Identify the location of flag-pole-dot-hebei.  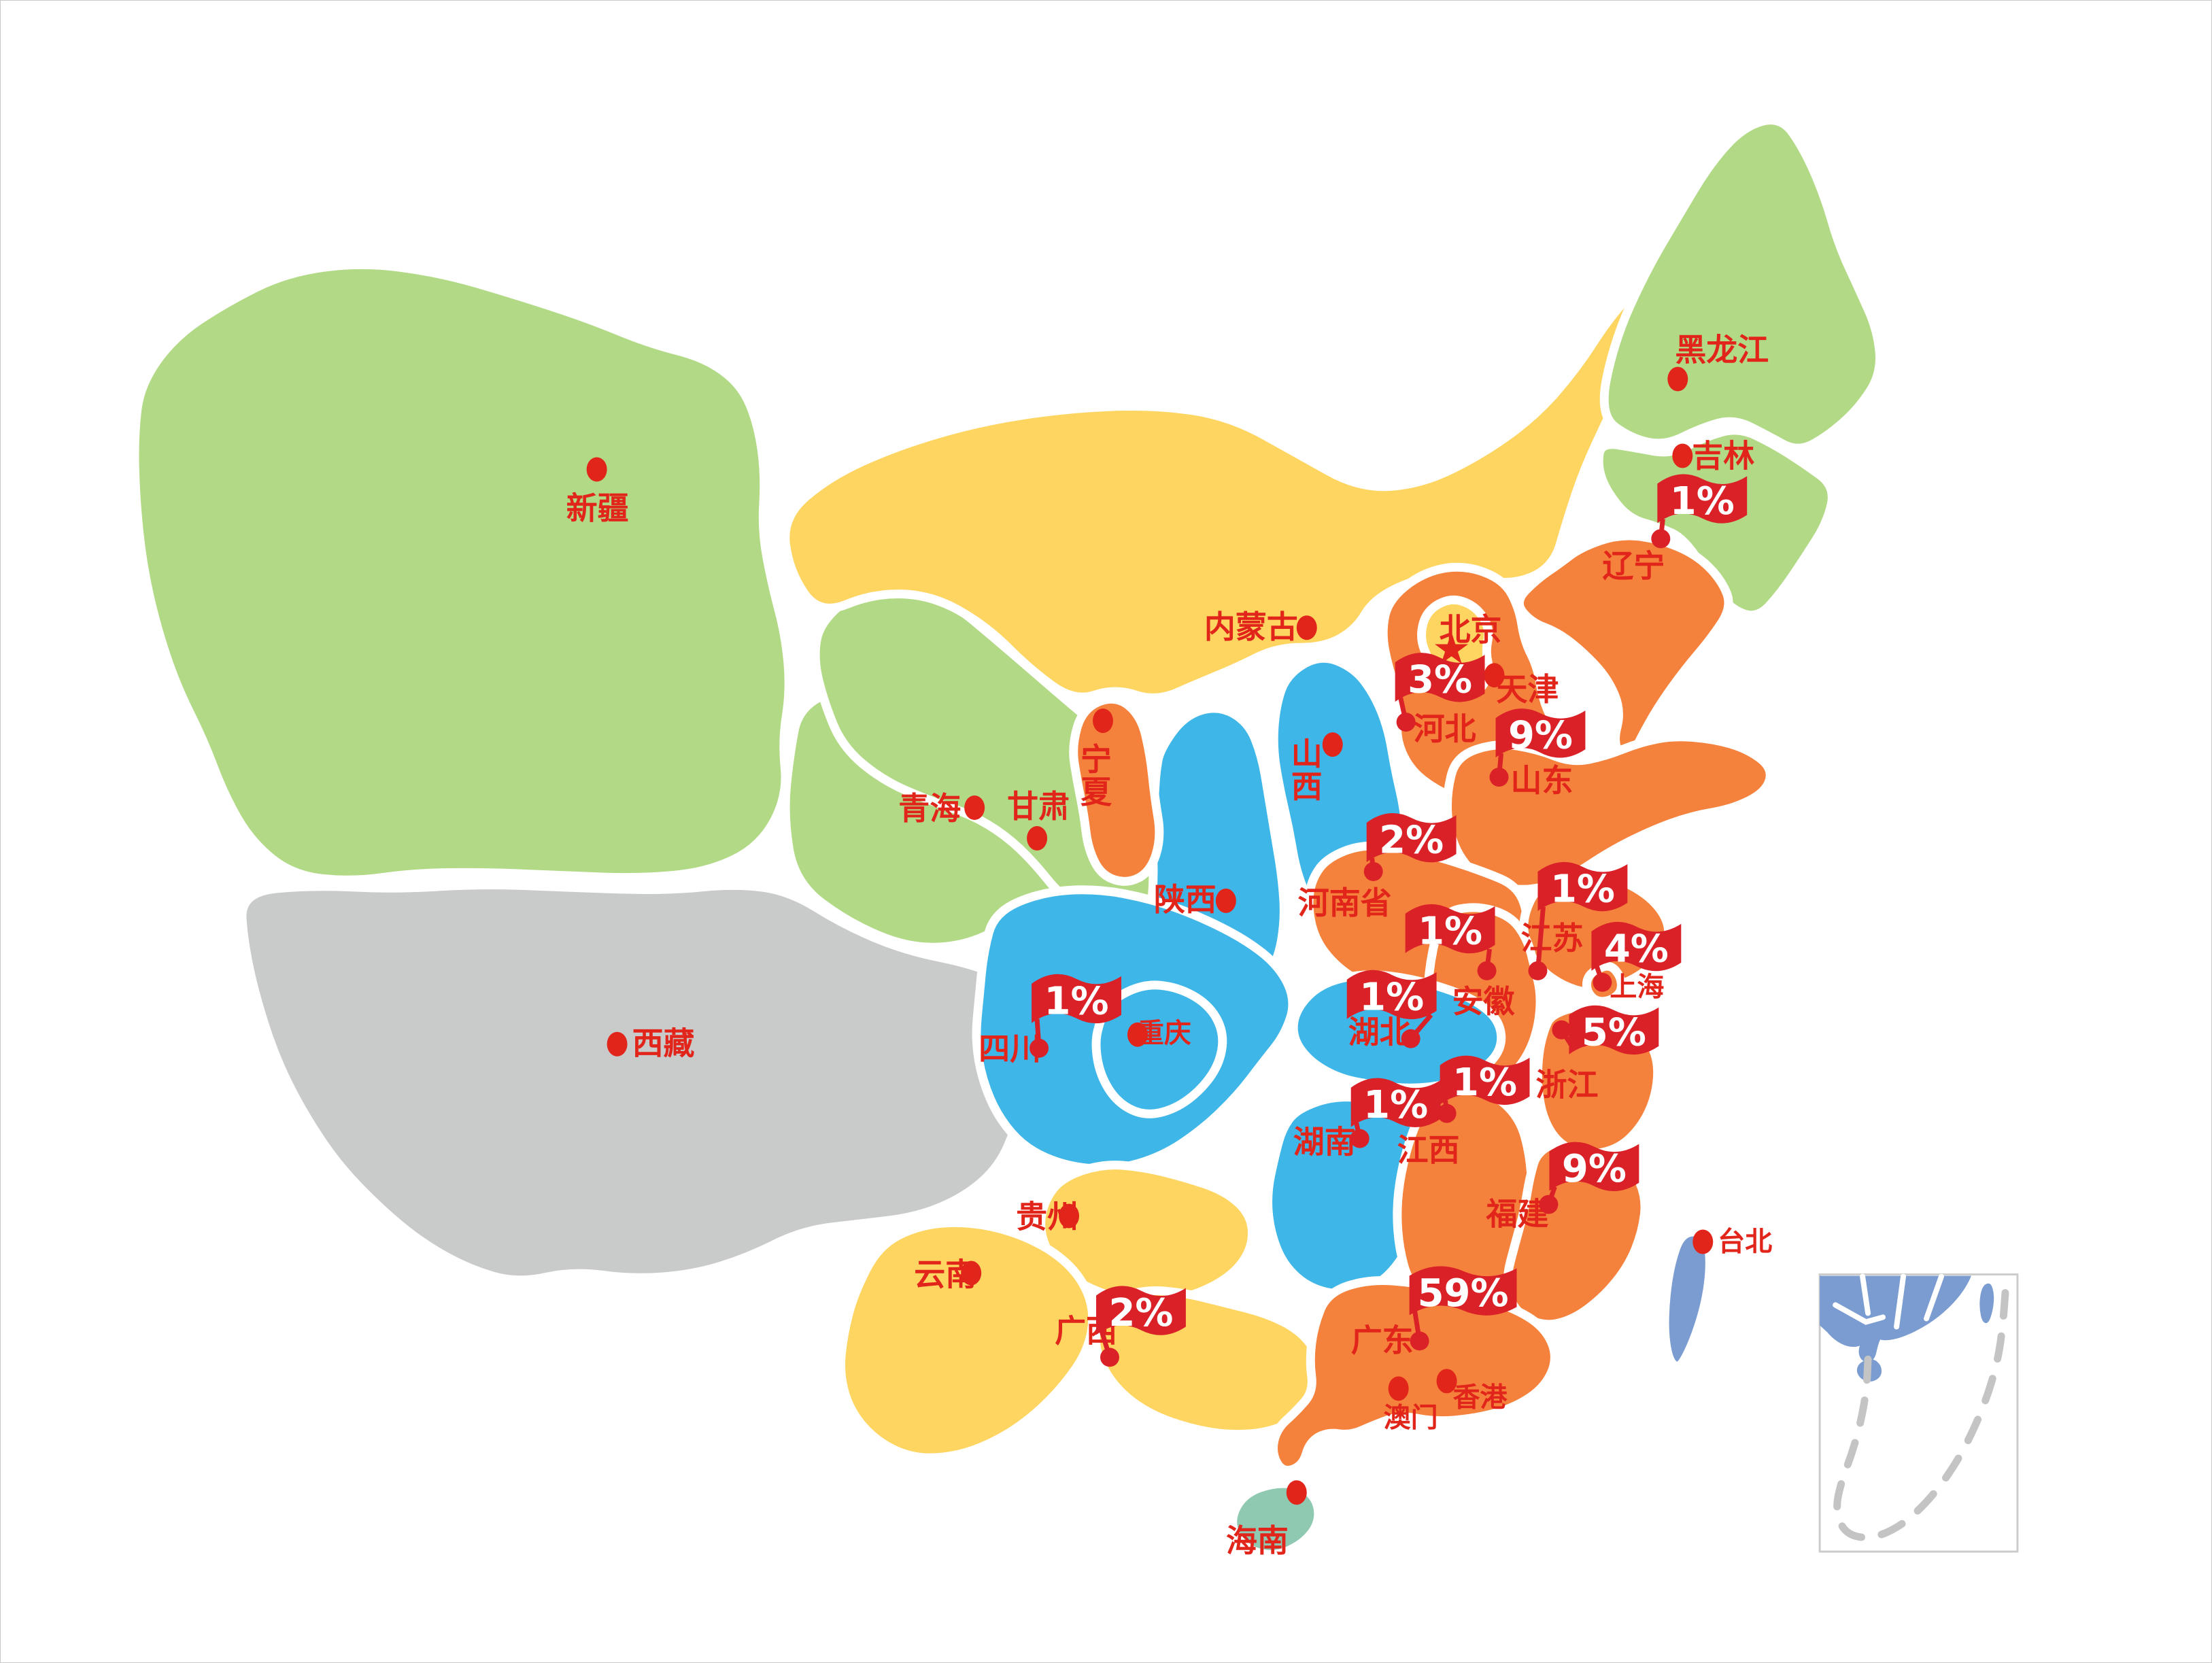
(1406, 722).